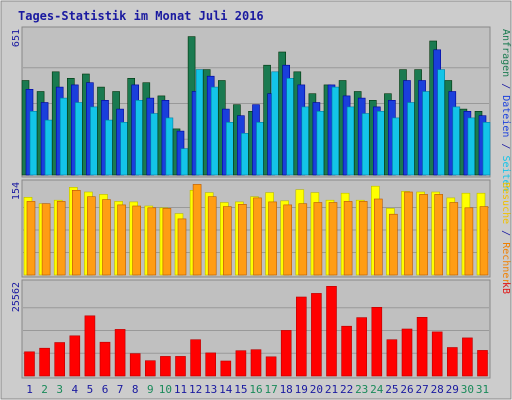  I want to click on legend-text: Besuche, so click(505, 203).